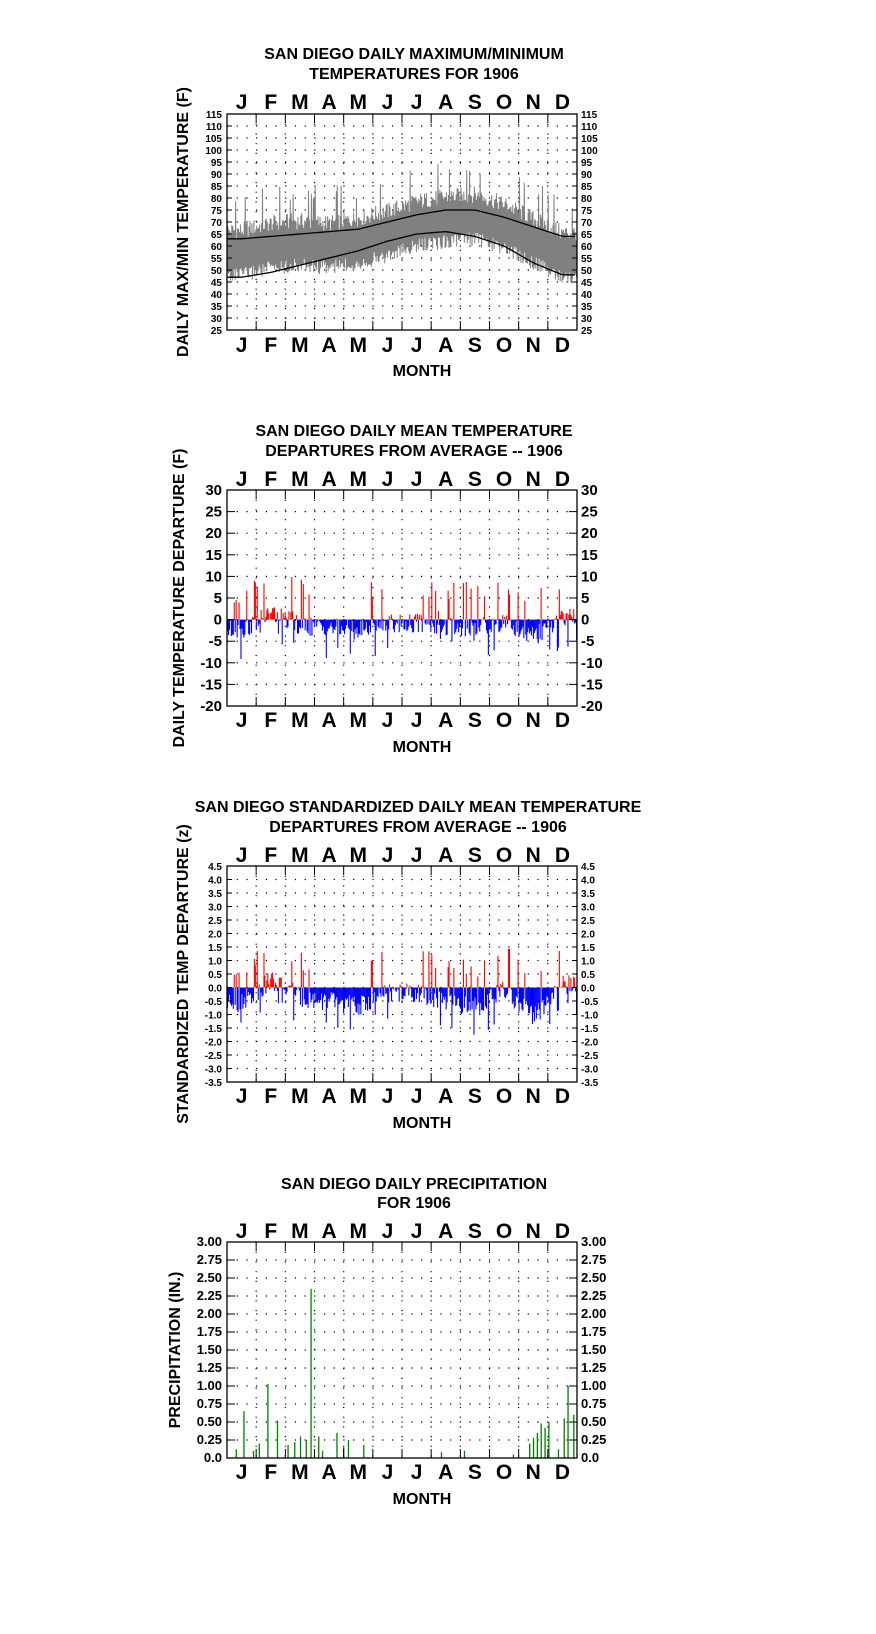 The width and height of the screenshot is (876, 1634). What do you see at coordinates (217, 199) in the screenshot?
I see `y-tick-label-left: 80` at bounding box center [217, 199].